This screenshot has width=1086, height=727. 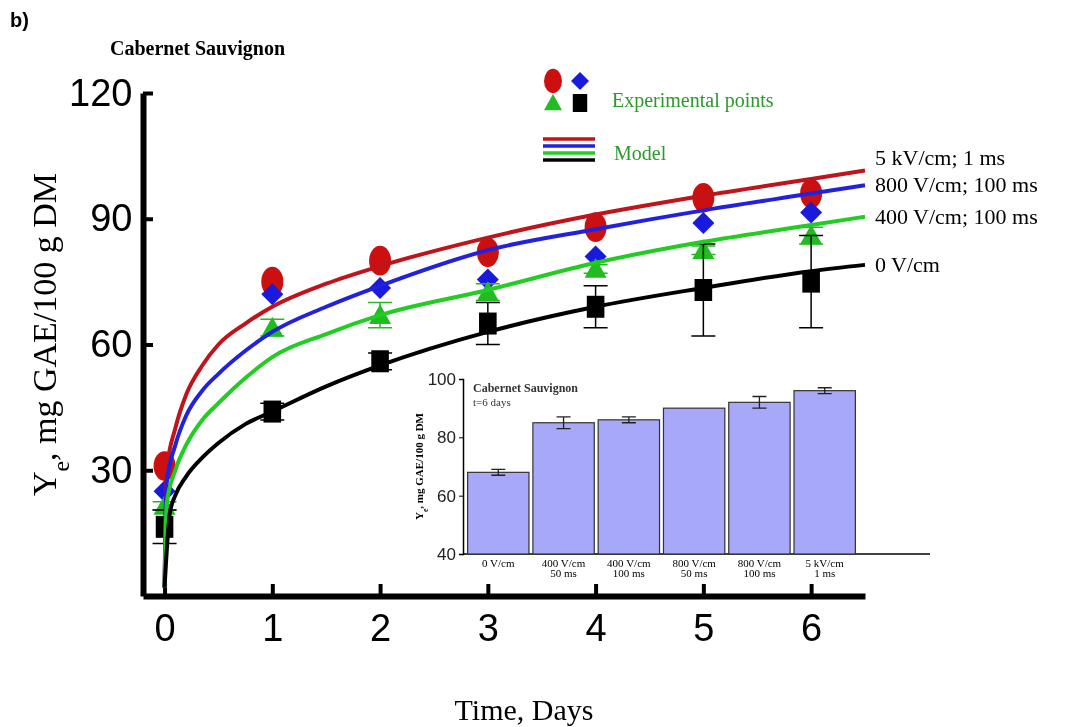 What do you see at coordinates (19, 20) in the screenshot?
I see `text: b)` at bounding box center [19, 20].